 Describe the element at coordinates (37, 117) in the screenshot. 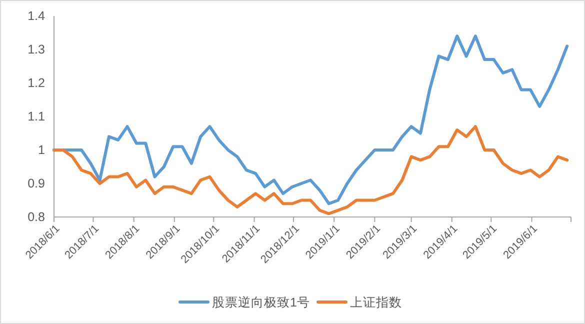

I see `y-tick-label: 1.1` at that location.